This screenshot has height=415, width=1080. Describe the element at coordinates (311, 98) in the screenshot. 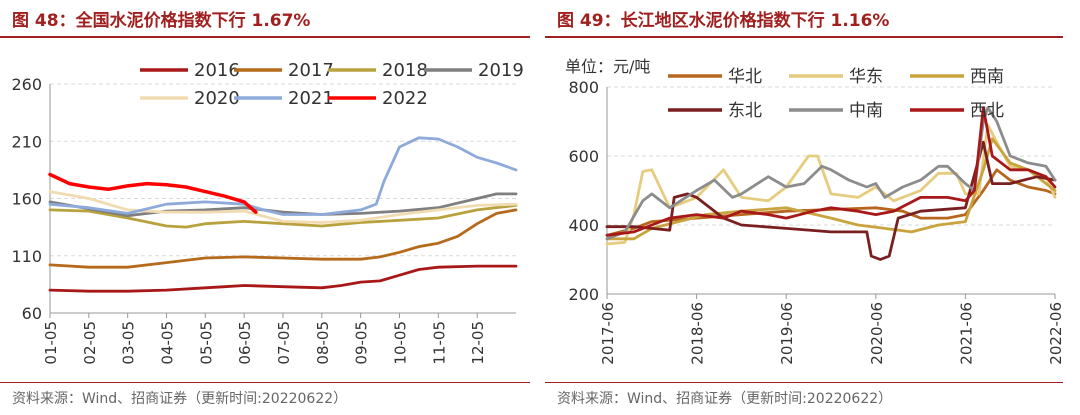

I see `legend-label: 2021` at that location.